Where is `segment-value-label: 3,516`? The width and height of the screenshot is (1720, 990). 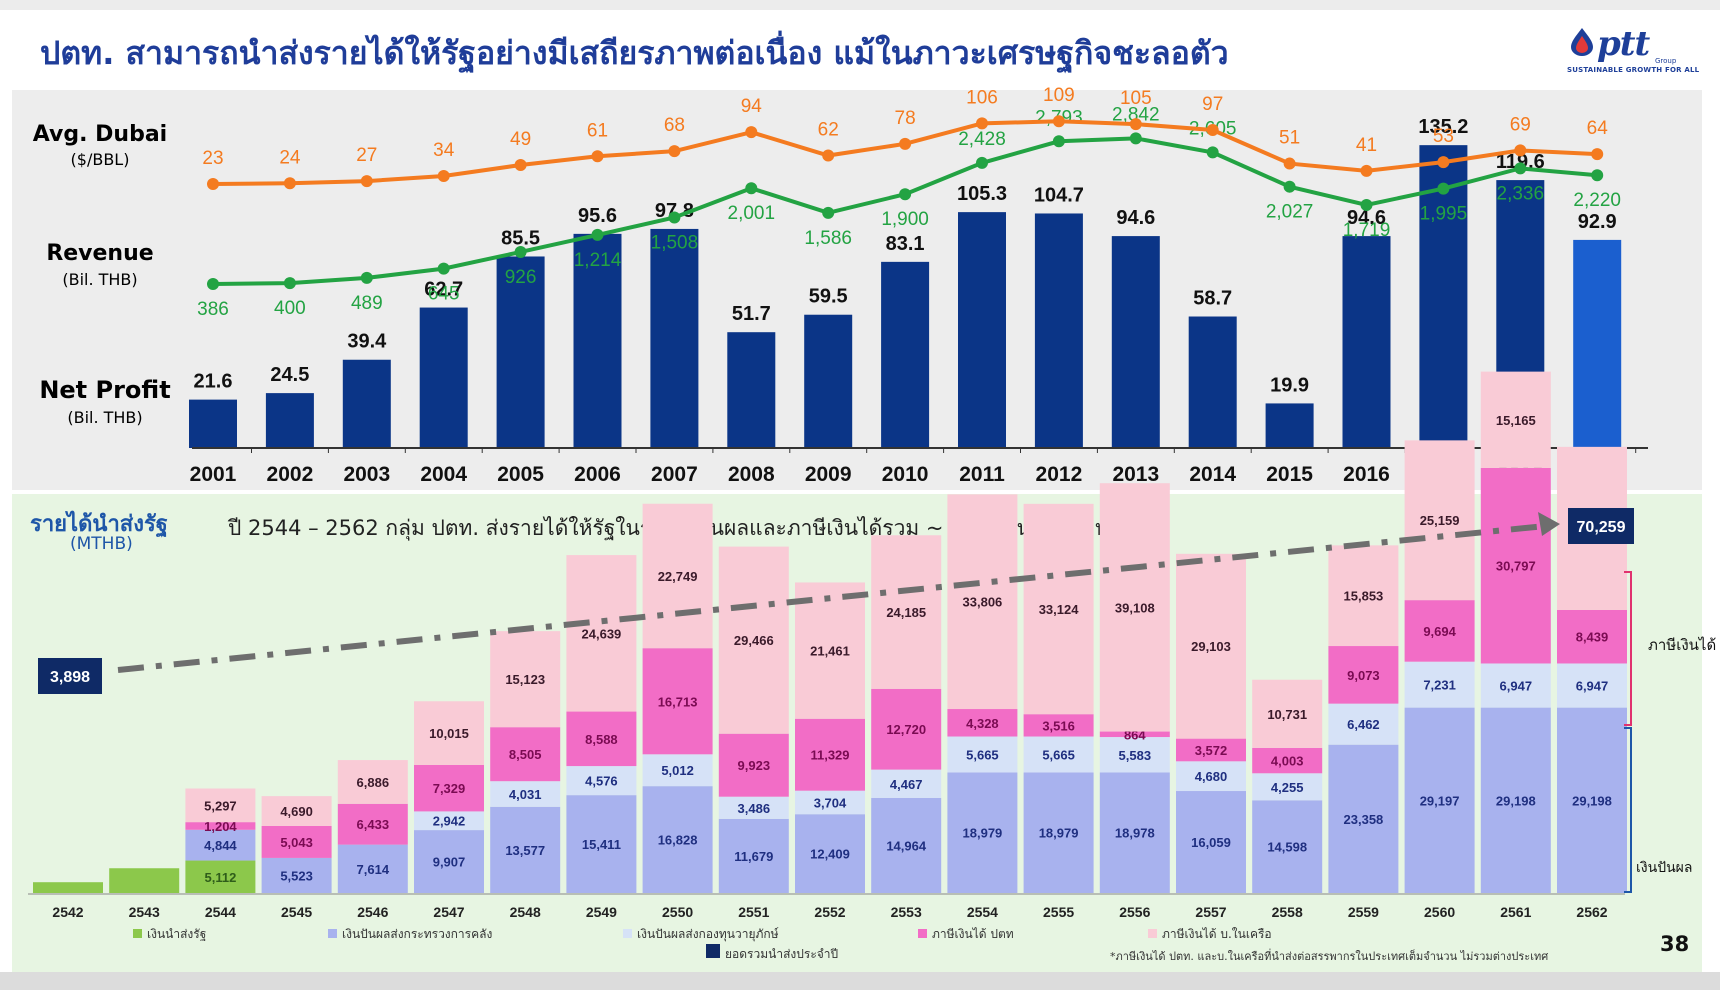
segment-value-label: 3,516 is located at coordinates (1058, 725).